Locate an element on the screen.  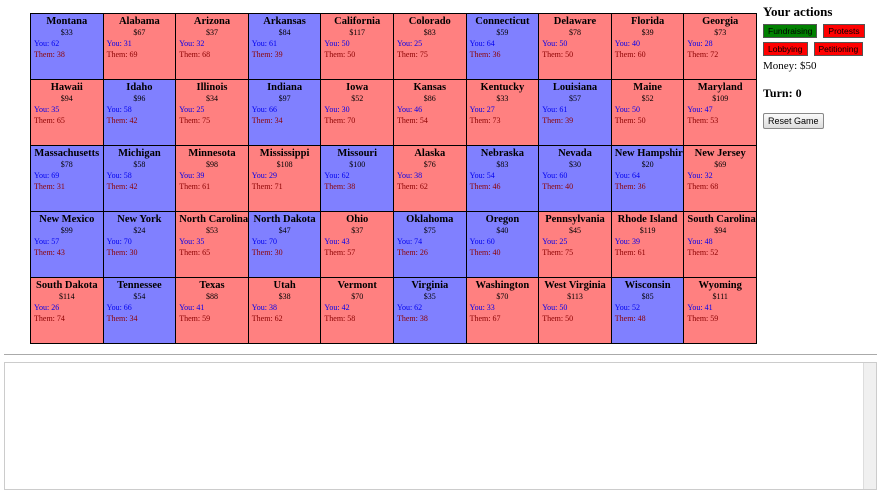
them-support: Them: 34 is located at coordinates (267, 120).